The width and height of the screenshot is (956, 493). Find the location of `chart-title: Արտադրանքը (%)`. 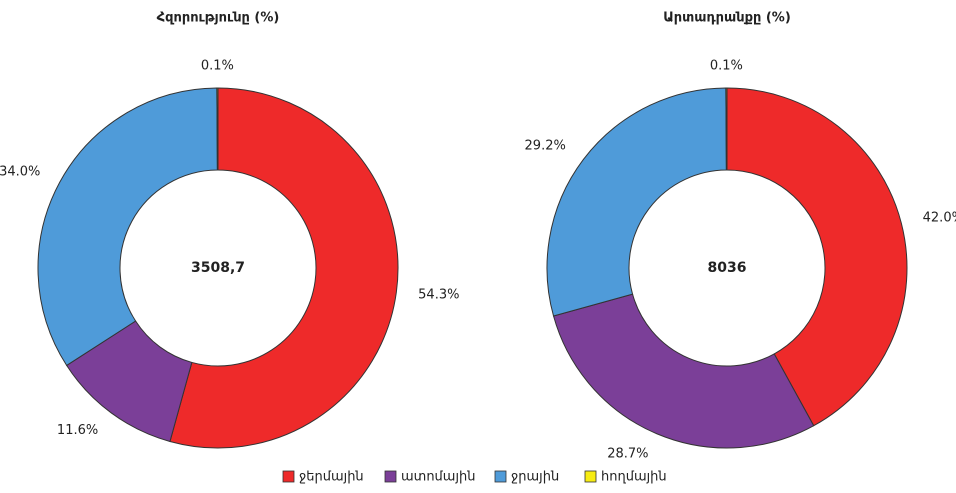

chart-title: Արտադրանքը (%) is located at coordinates (727, 18).